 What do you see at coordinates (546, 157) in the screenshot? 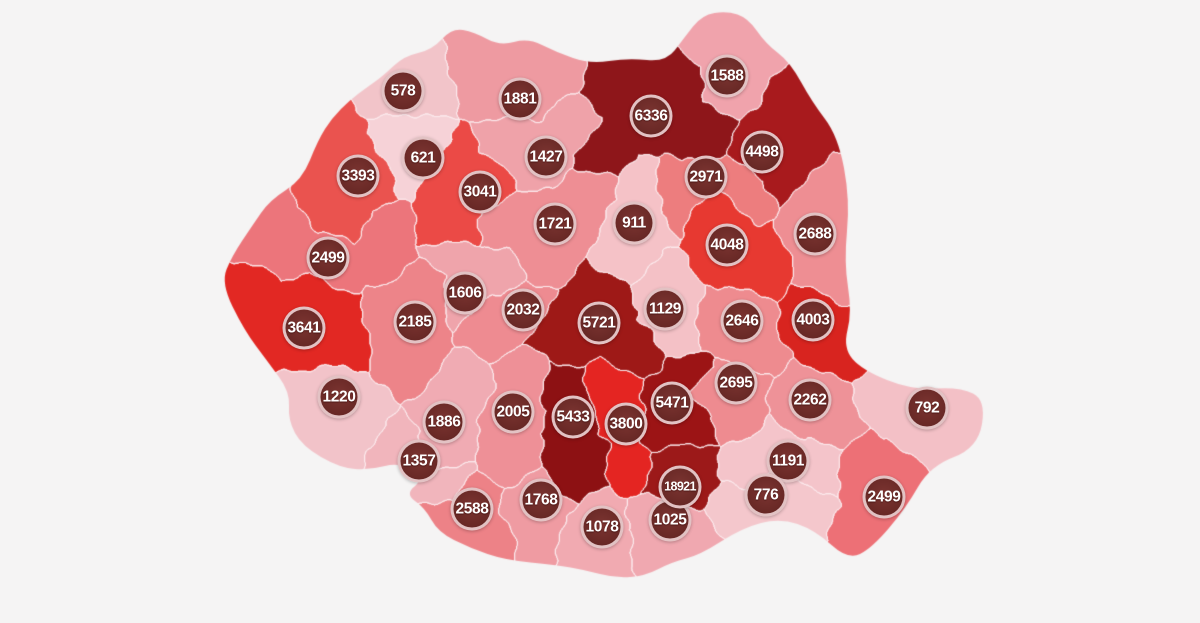
I see `county-badge-bistrita-nasaud: 1427` at bounding box center [546, 157].